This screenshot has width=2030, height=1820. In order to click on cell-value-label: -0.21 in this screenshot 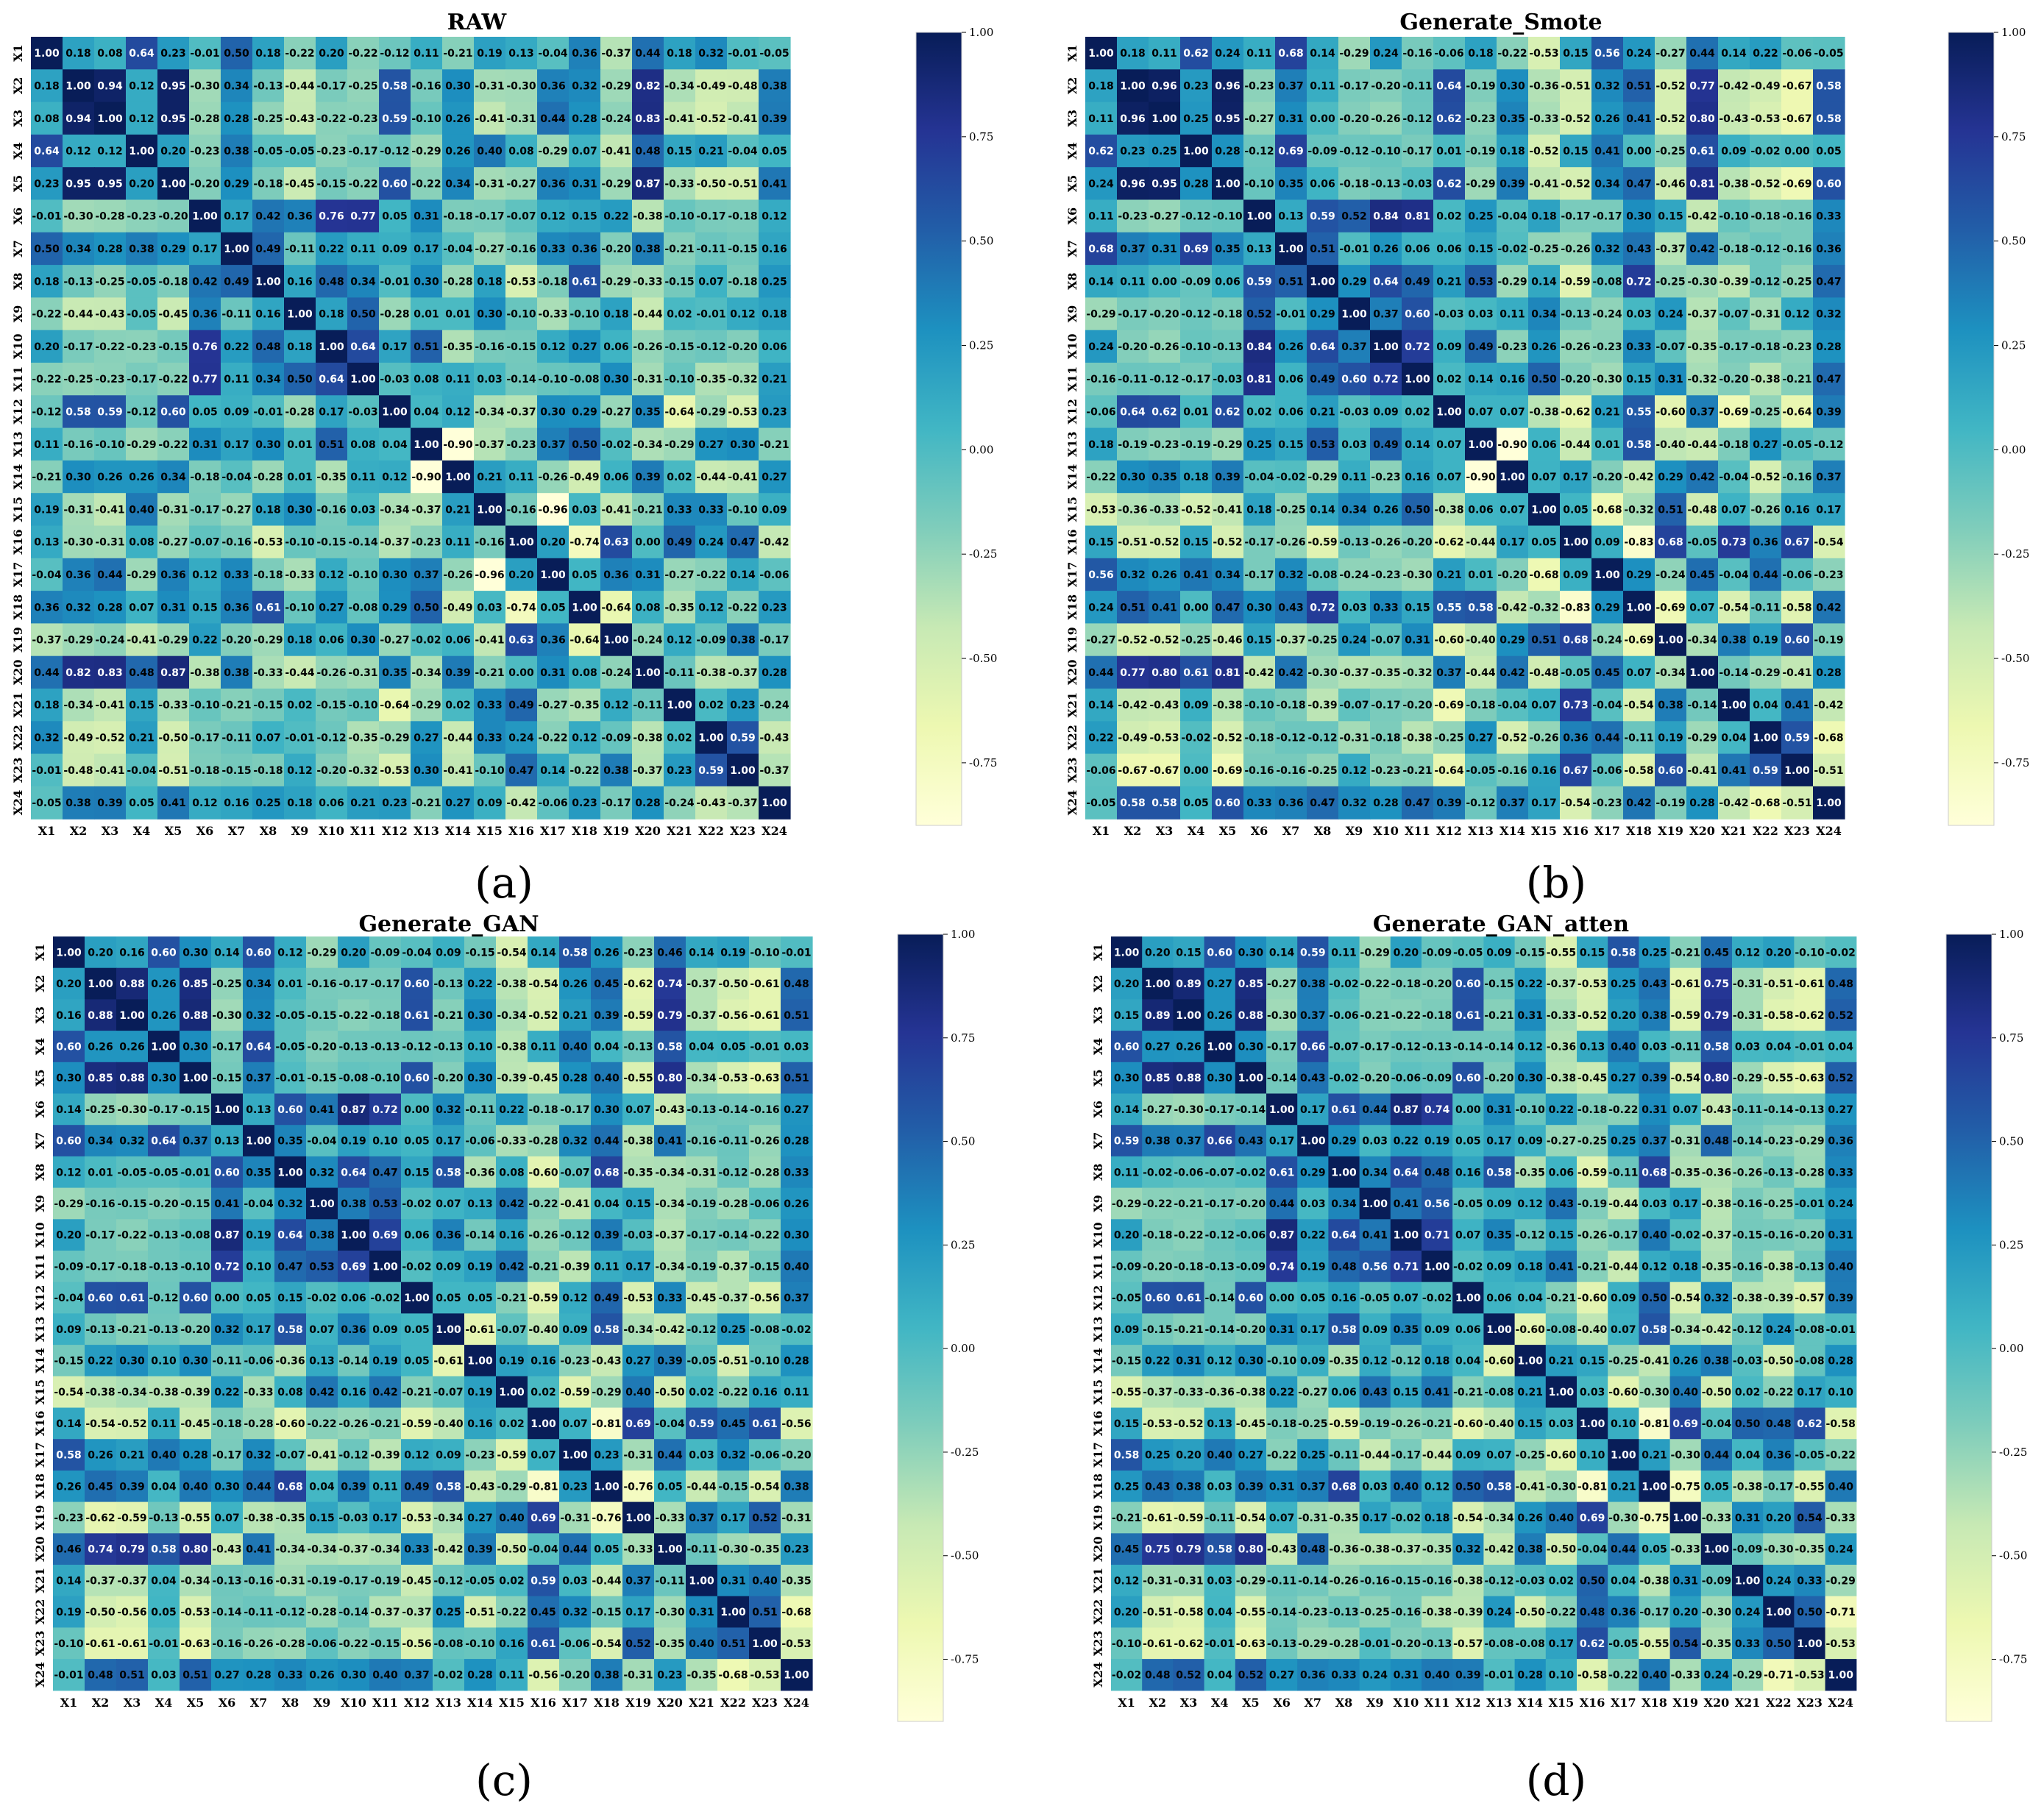, I will do `click(489, 673)`.